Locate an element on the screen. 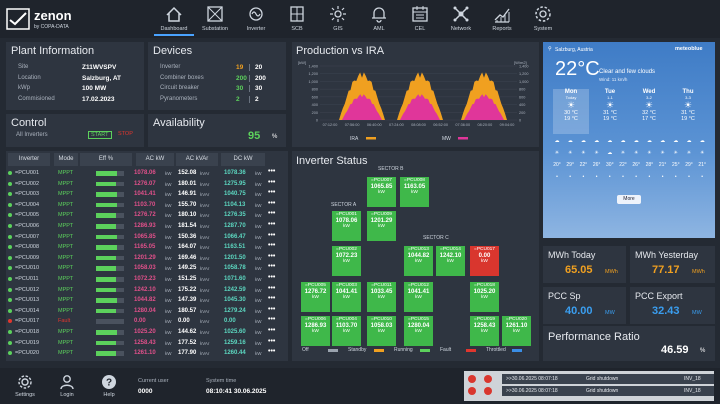  help-button: ? Help is located at coordinates (109, 386).